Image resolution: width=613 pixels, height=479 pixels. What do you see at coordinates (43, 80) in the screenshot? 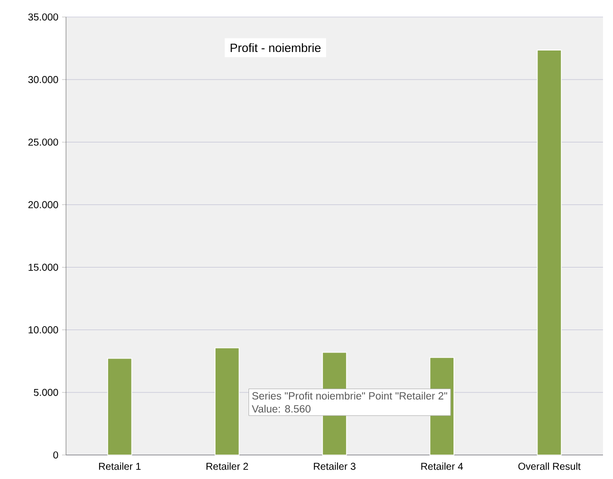
I see `y-tick-label: 30.000` at bounding box center [43, 80].